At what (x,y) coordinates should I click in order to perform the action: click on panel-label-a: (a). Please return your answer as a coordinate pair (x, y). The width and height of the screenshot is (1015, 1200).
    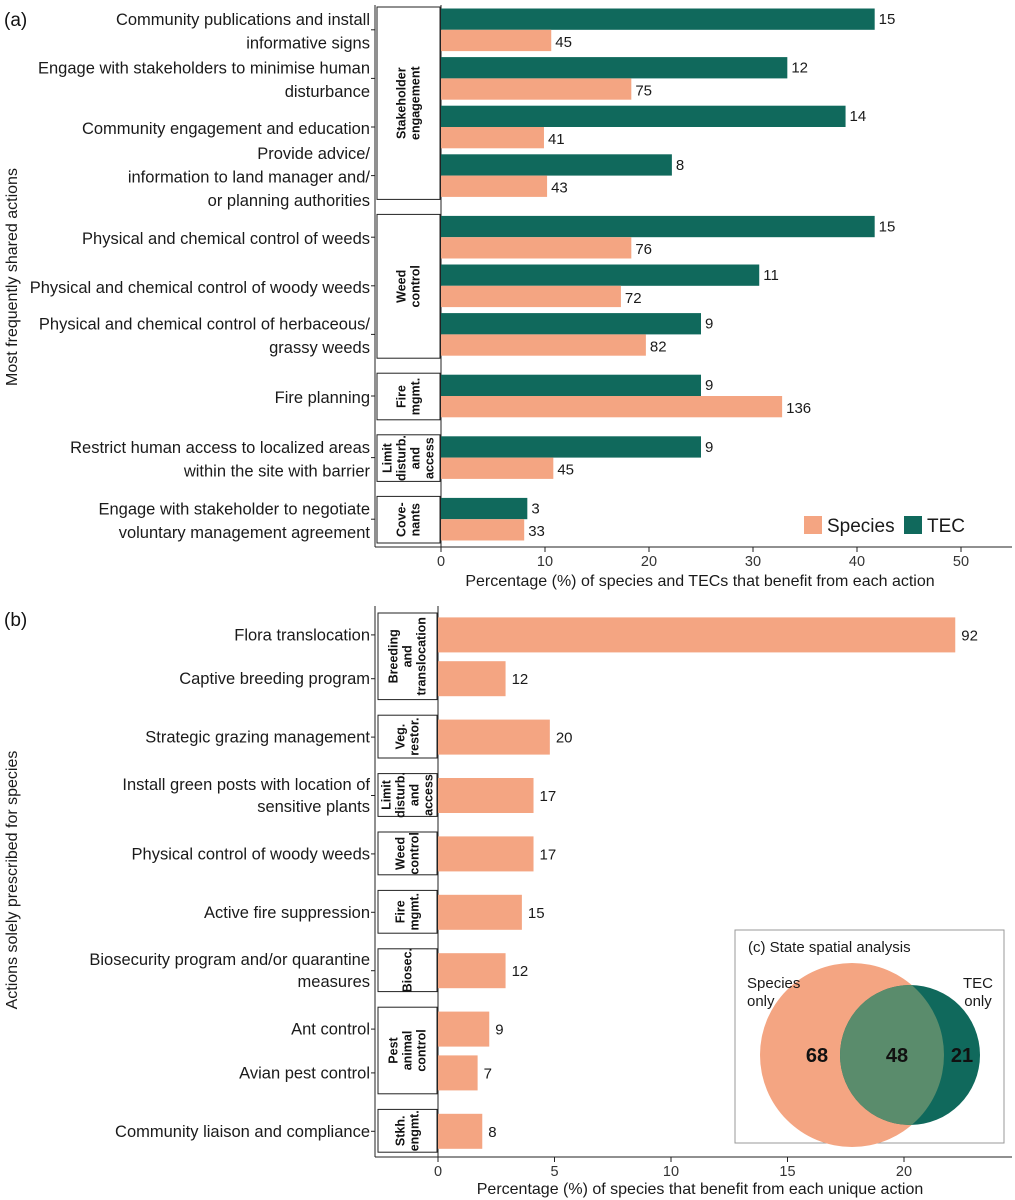
    Looking at the image, I should click on (15, 20).